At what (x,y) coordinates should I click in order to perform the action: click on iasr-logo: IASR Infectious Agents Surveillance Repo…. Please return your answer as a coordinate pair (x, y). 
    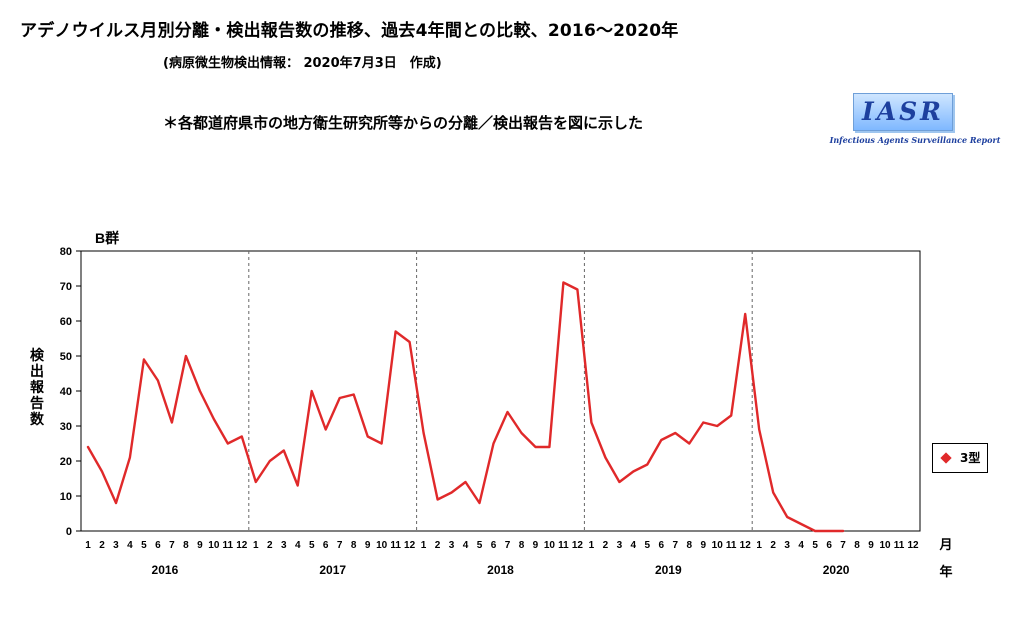
    Looking at the image, I should click on (915, 124).